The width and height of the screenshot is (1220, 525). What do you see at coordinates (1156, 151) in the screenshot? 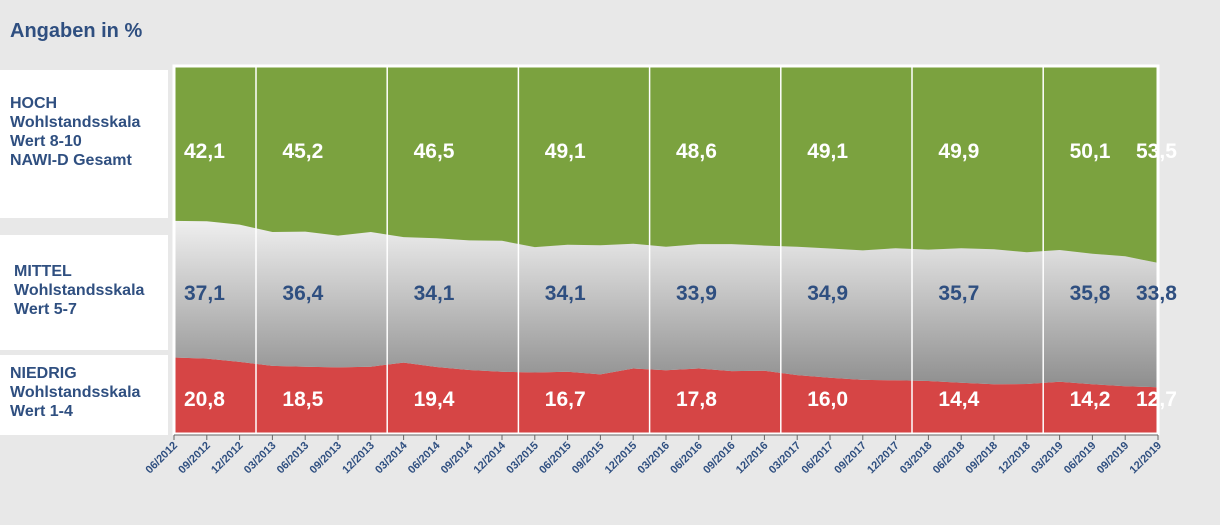
I see `data-label-hoch: 53,5` at bounding box center [1156, 151].